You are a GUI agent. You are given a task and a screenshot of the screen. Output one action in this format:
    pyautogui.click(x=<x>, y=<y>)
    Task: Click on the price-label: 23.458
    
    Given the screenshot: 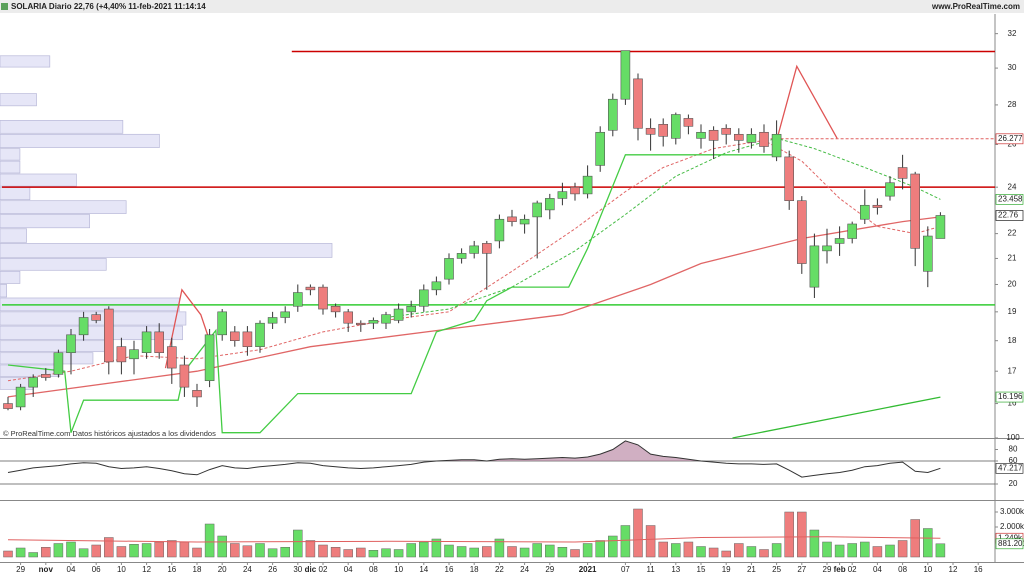 What is the action you would take?
    pyautogui.click(x=1010, y=198)
    